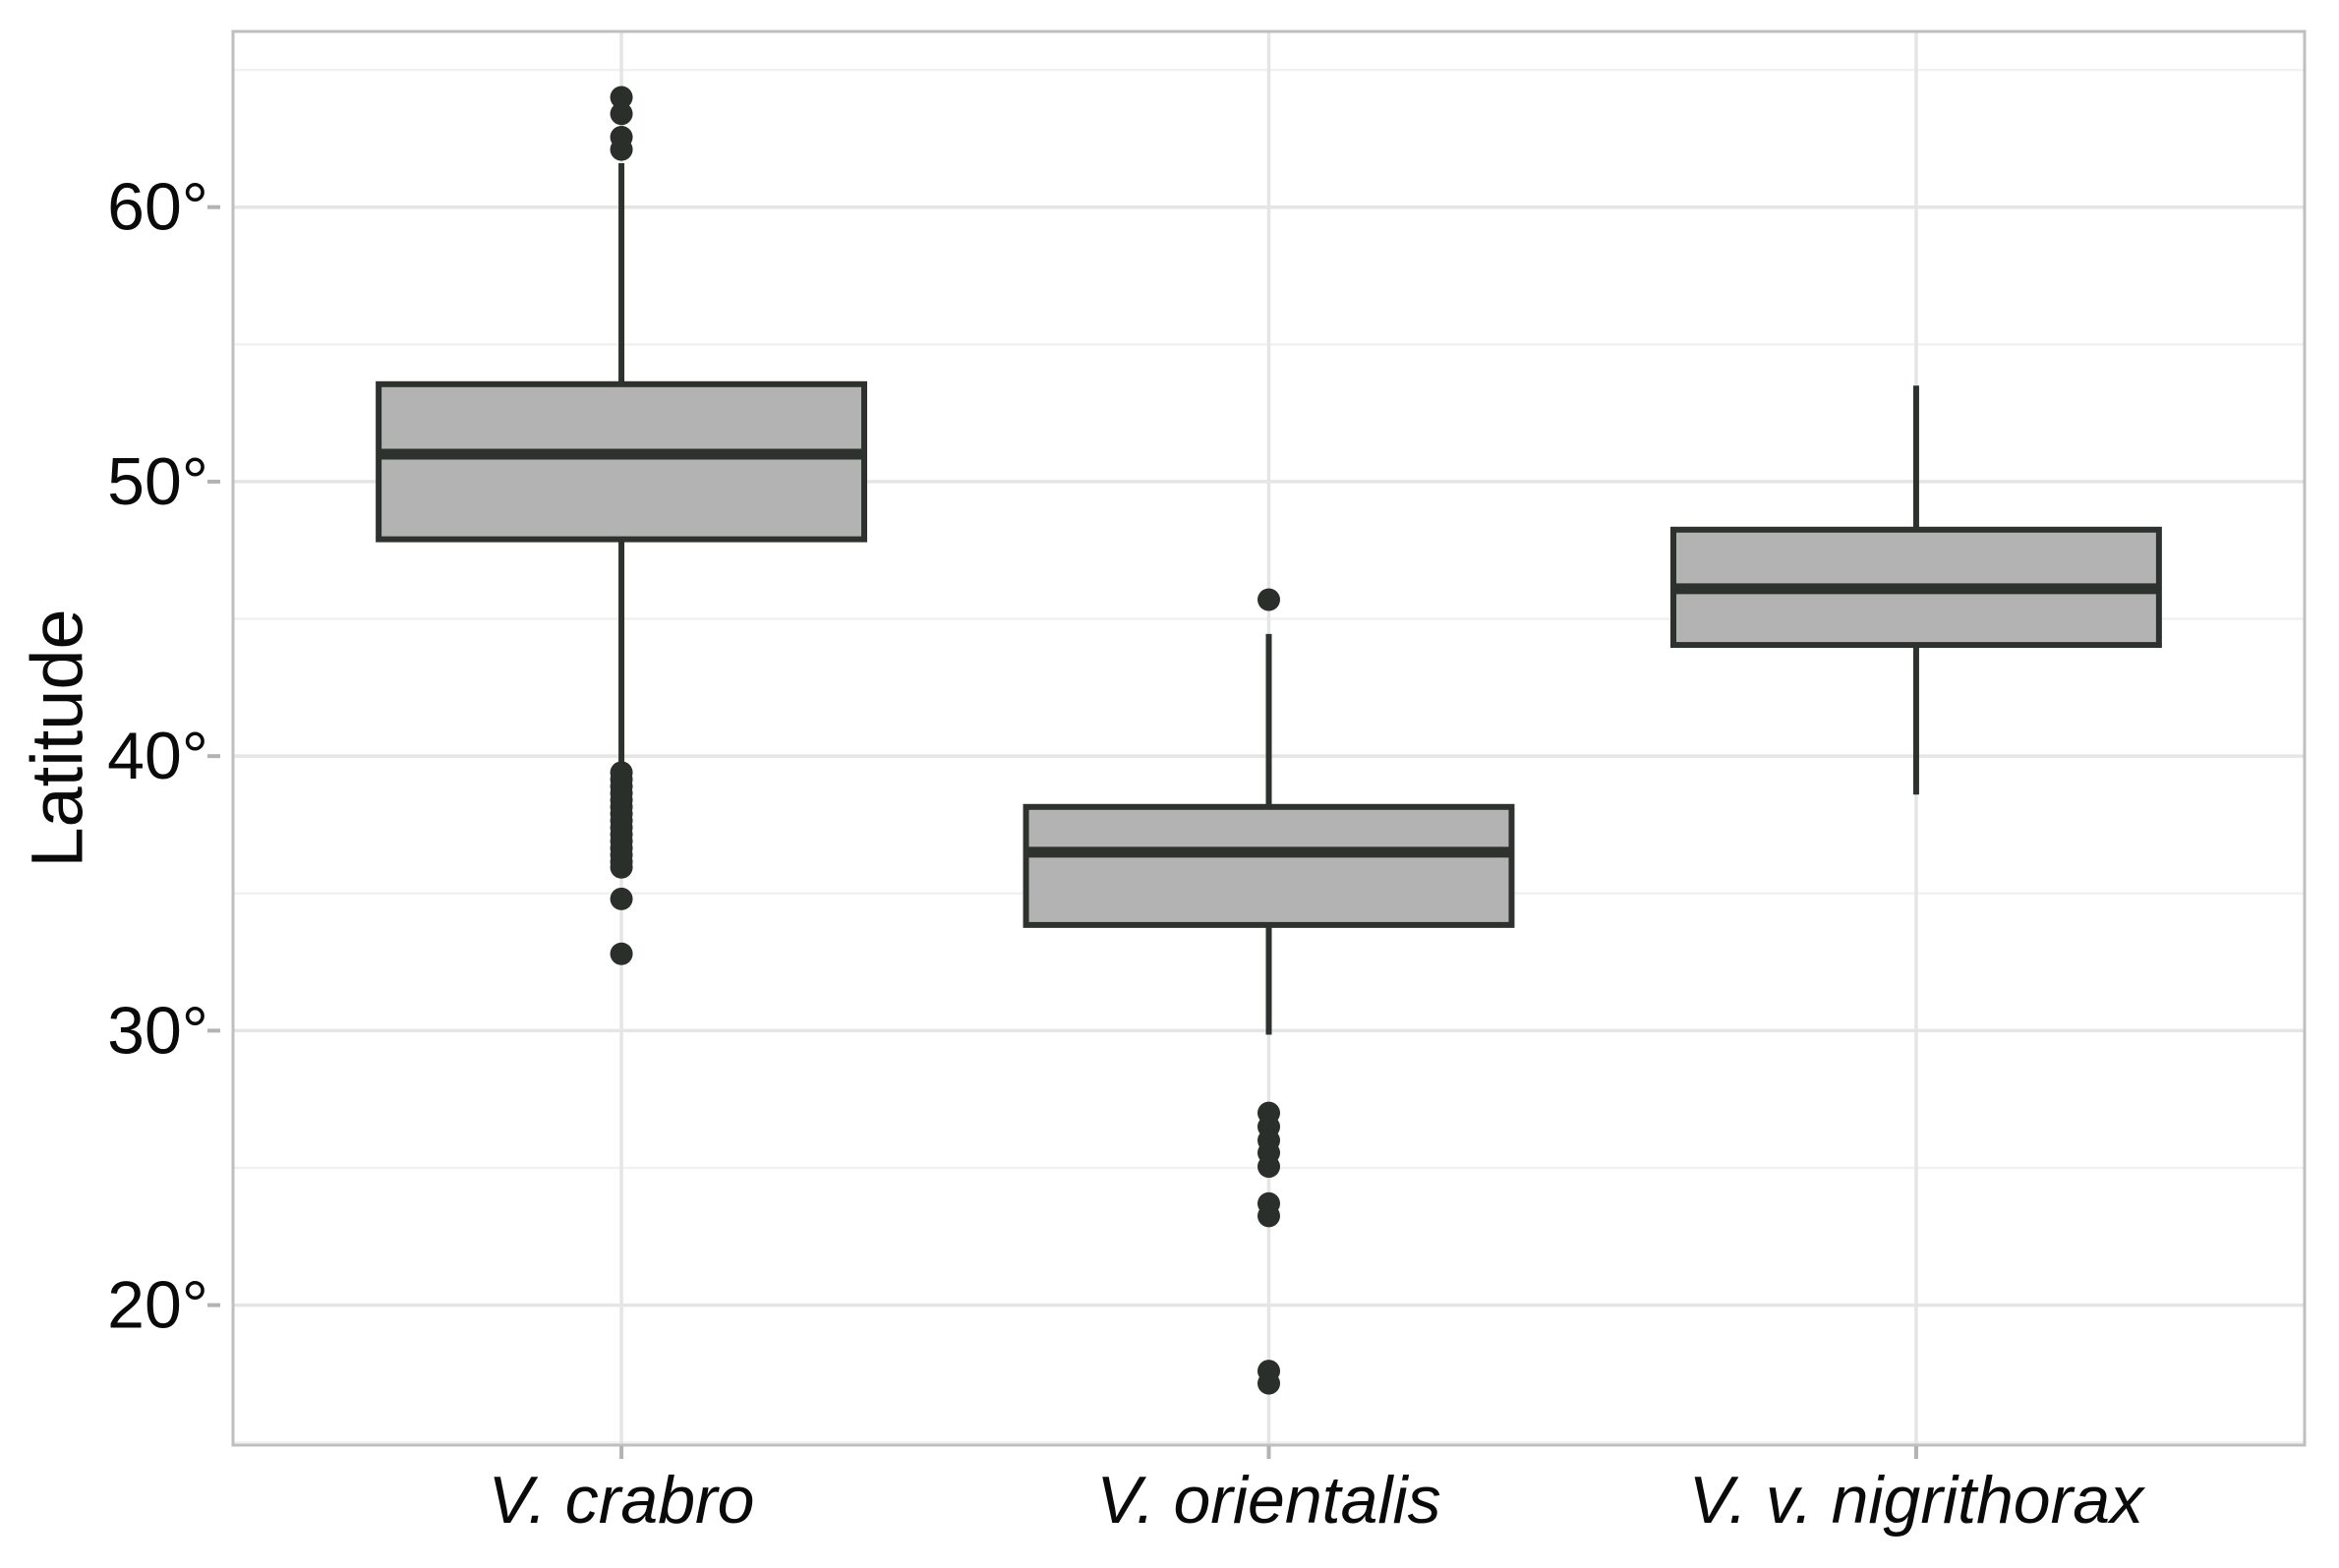 This screenshot has height=1568, width=2339. What do you see at coordinates (157, 482) in the screenshot?
I see `y-tick-label-50: 50°` at bounding box center [157, 482].